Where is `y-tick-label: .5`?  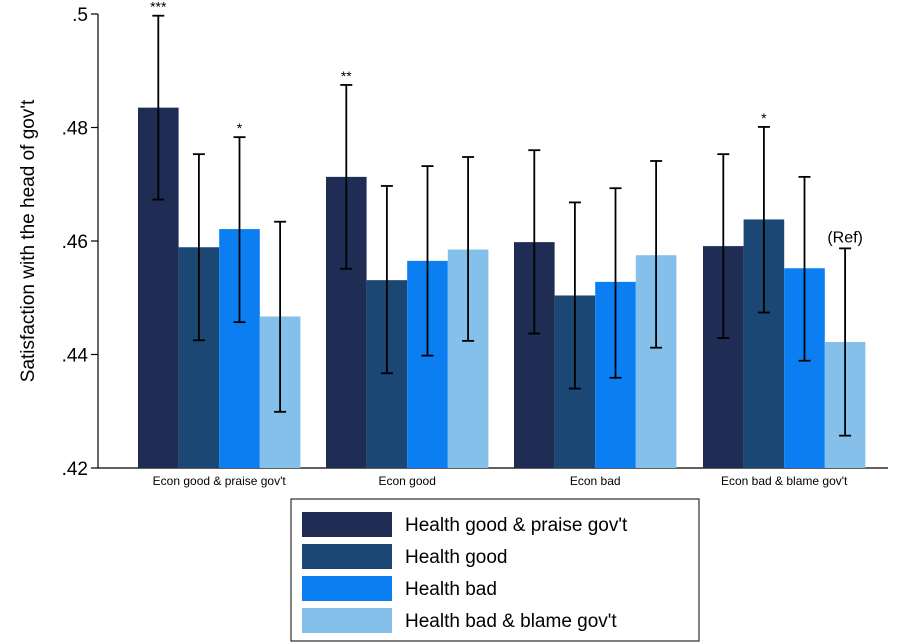
y-tick-label: .5 is located at coordinates (80, 15).